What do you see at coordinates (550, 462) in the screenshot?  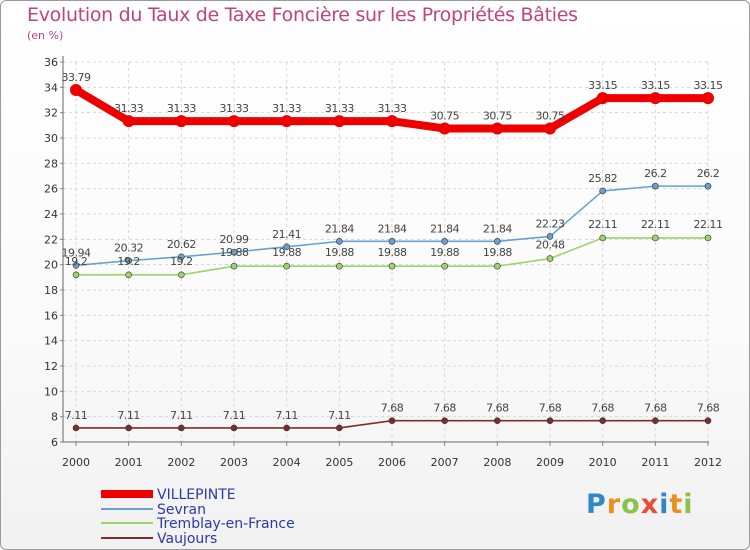 I see `x-tick-label: 2009` at bounding box center [550, 462].